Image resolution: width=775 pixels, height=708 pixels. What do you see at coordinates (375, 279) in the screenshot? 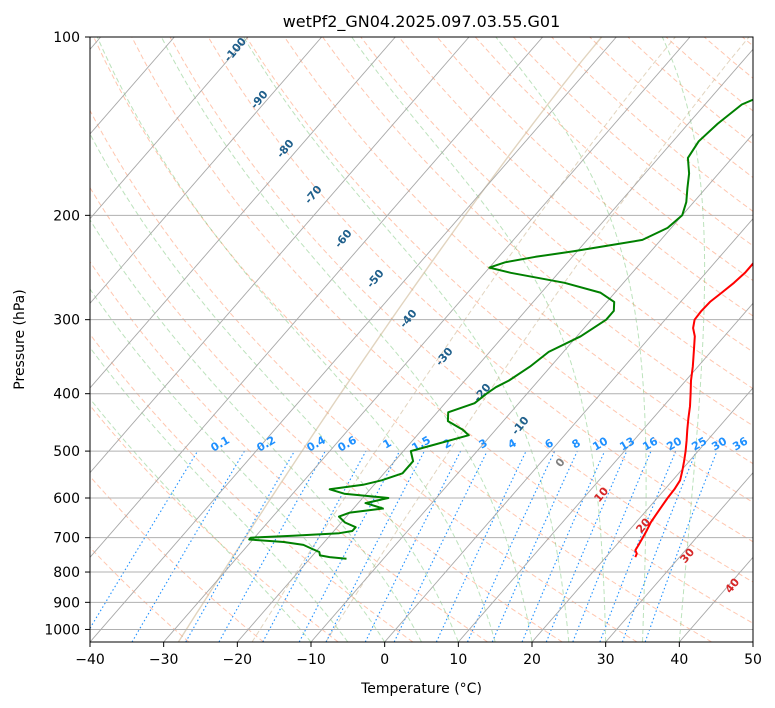
I see `dry-adiabat-label: -50` at bounding box center [375, 279].